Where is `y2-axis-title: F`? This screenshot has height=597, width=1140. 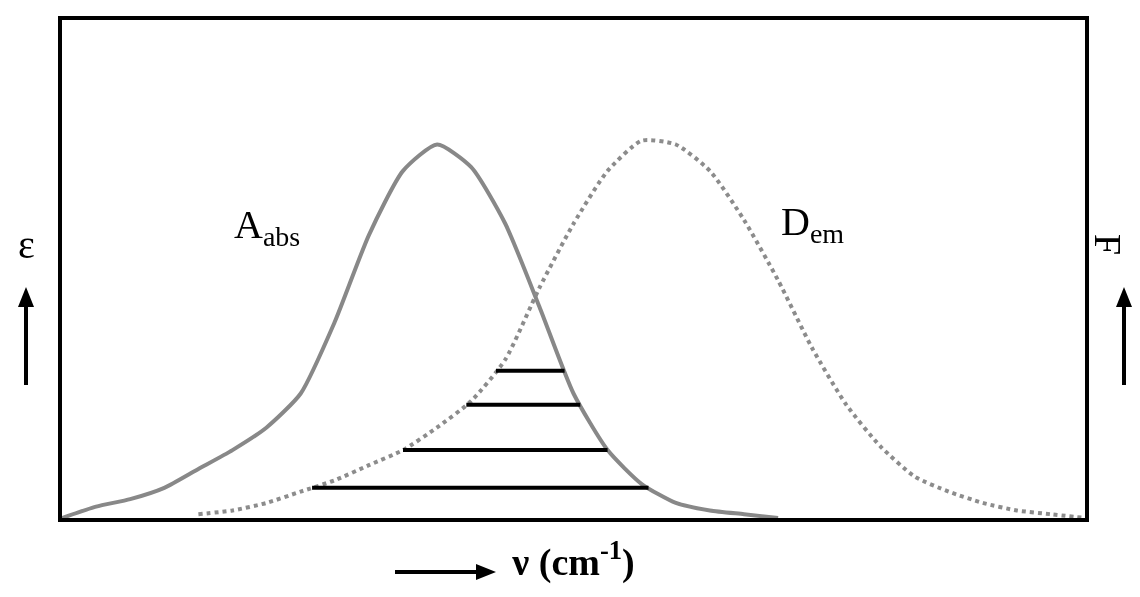 y2-axis-title: F is located at coordinates (1108, 245).